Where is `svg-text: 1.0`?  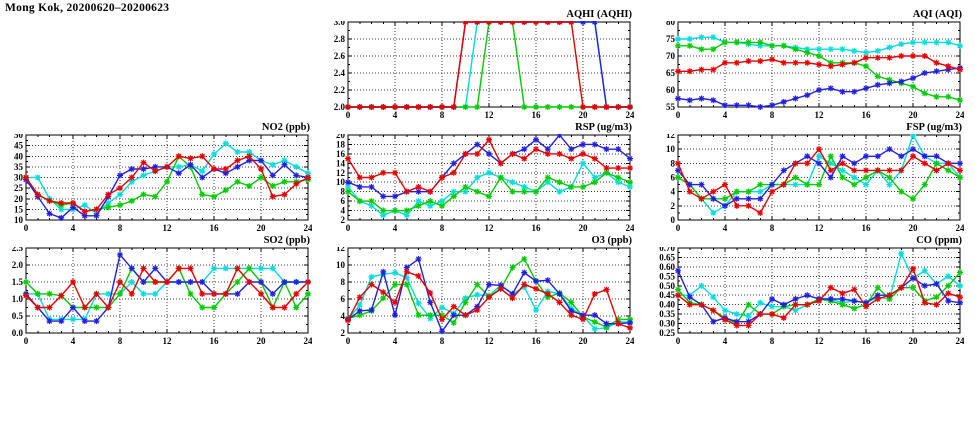 svg-text: 1.0 is located at coordinates (18, 299).